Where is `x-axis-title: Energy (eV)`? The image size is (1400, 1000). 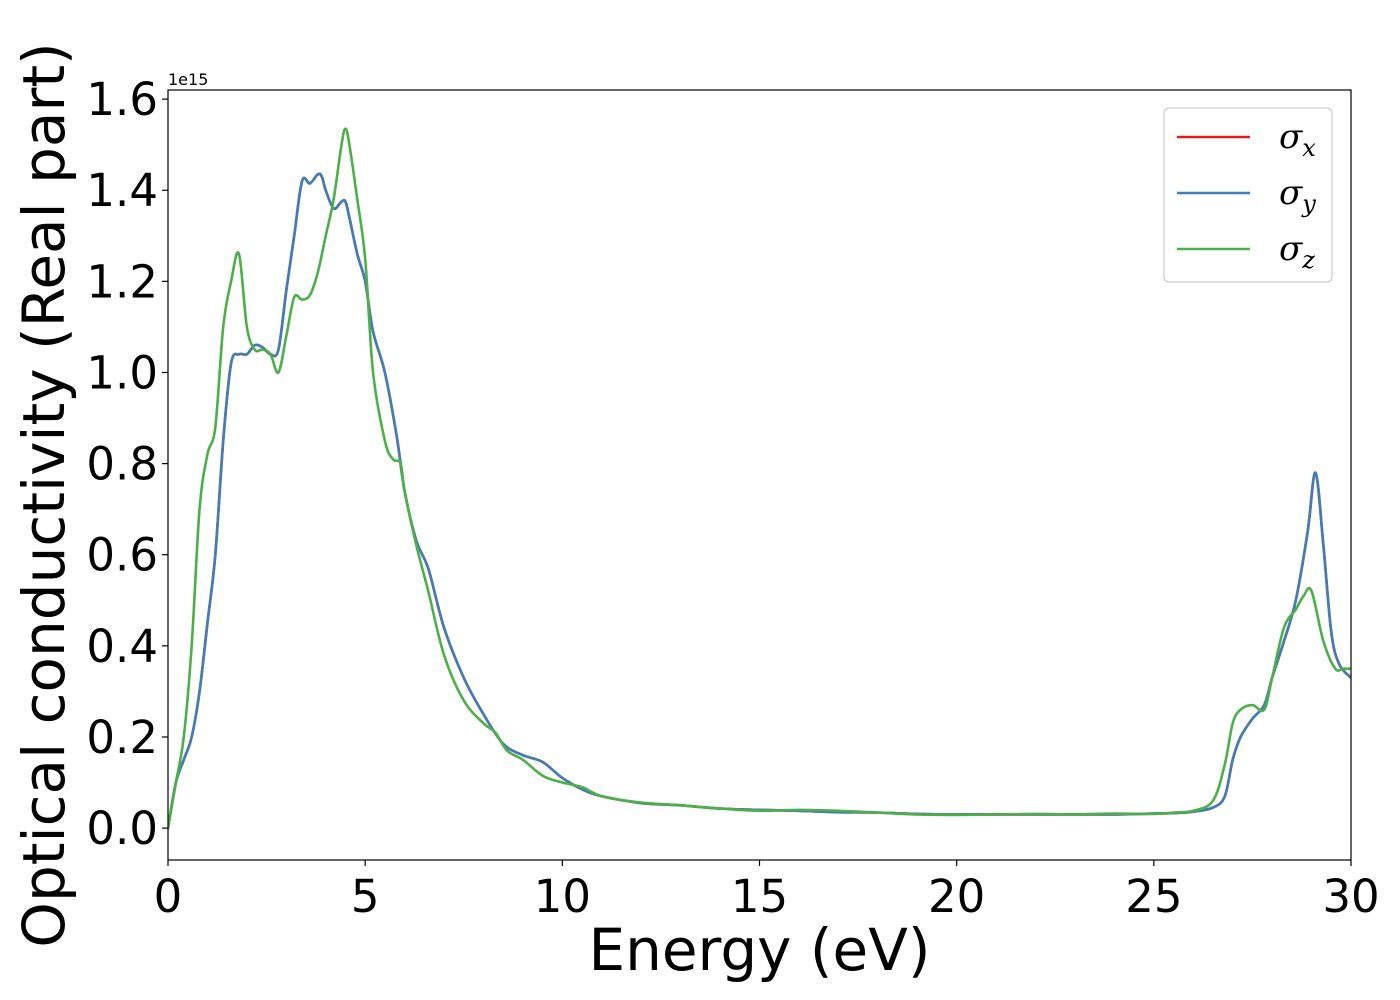 x-axis-title: Energy (eV) is located at coordinates (759, 950).